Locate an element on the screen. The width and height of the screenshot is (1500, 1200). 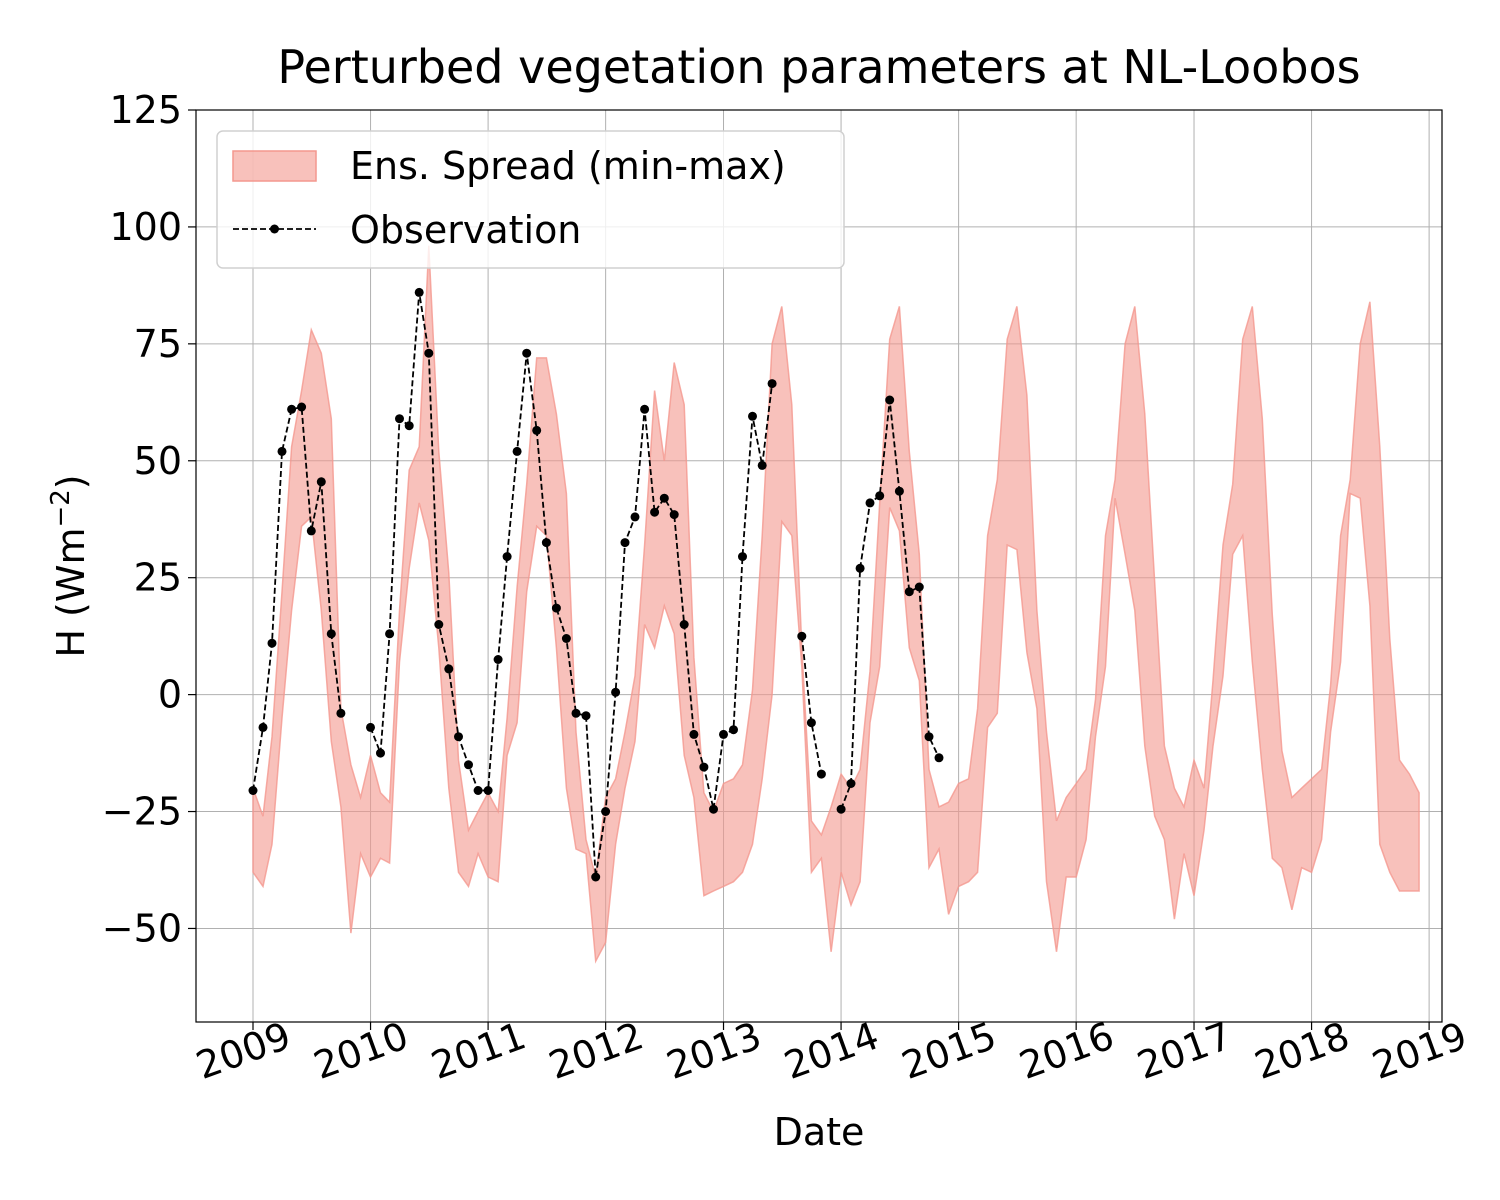
y-tick-label: −50 is located at coordinates (142, 928).